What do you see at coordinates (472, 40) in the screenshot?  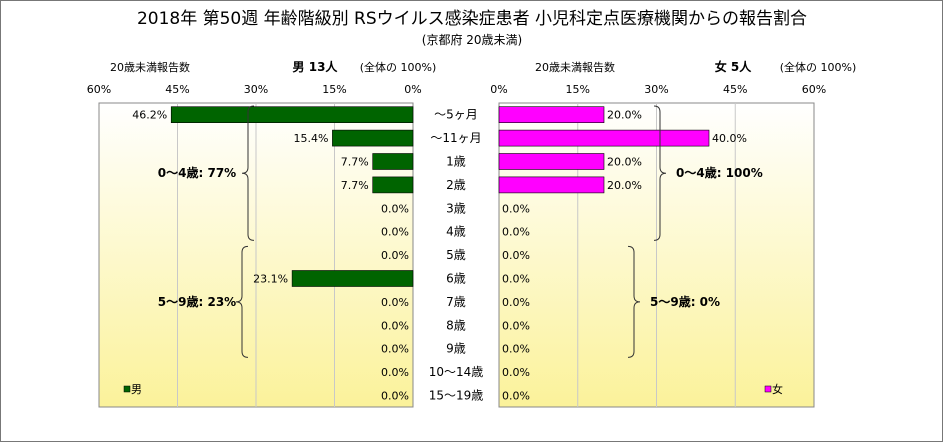 I see `chart-subtitle: (京都府 20歳未満)` at bounding box center [472, 40].